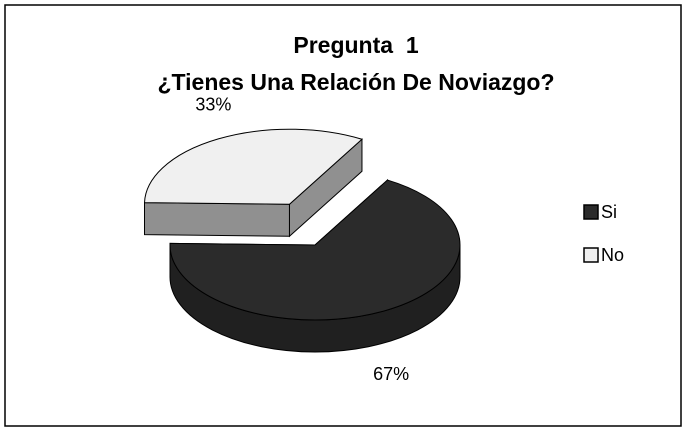 Image resolution: width=687 pixels, height=432 pixels. I want to click on pie-slice, so click(253, 183).